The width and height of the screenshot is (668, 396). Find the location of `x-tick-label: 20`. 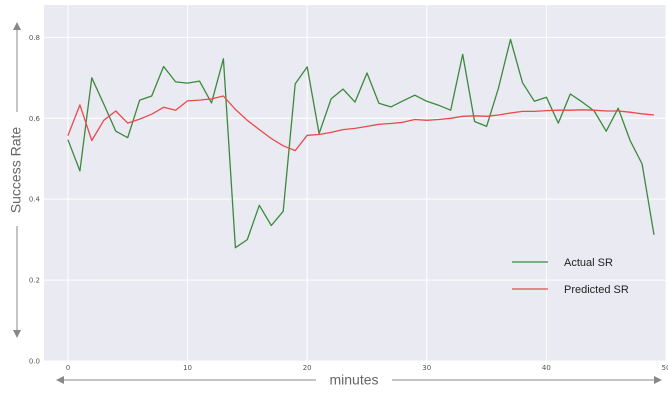

x-tick-label: 20 is located at coordinates (307, 368).